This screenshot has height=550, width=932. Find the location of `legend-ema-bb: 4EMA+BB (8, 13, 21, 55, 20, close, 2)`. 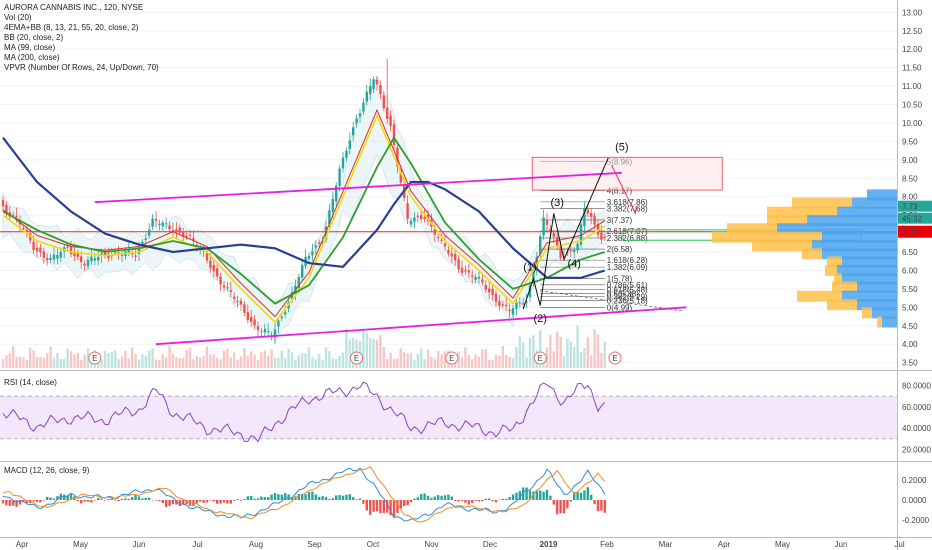

legend-ema-bb: 4EMA+BB (8, 13, 21, 55, 20, close, 2) is located at coordinates (71, 27).